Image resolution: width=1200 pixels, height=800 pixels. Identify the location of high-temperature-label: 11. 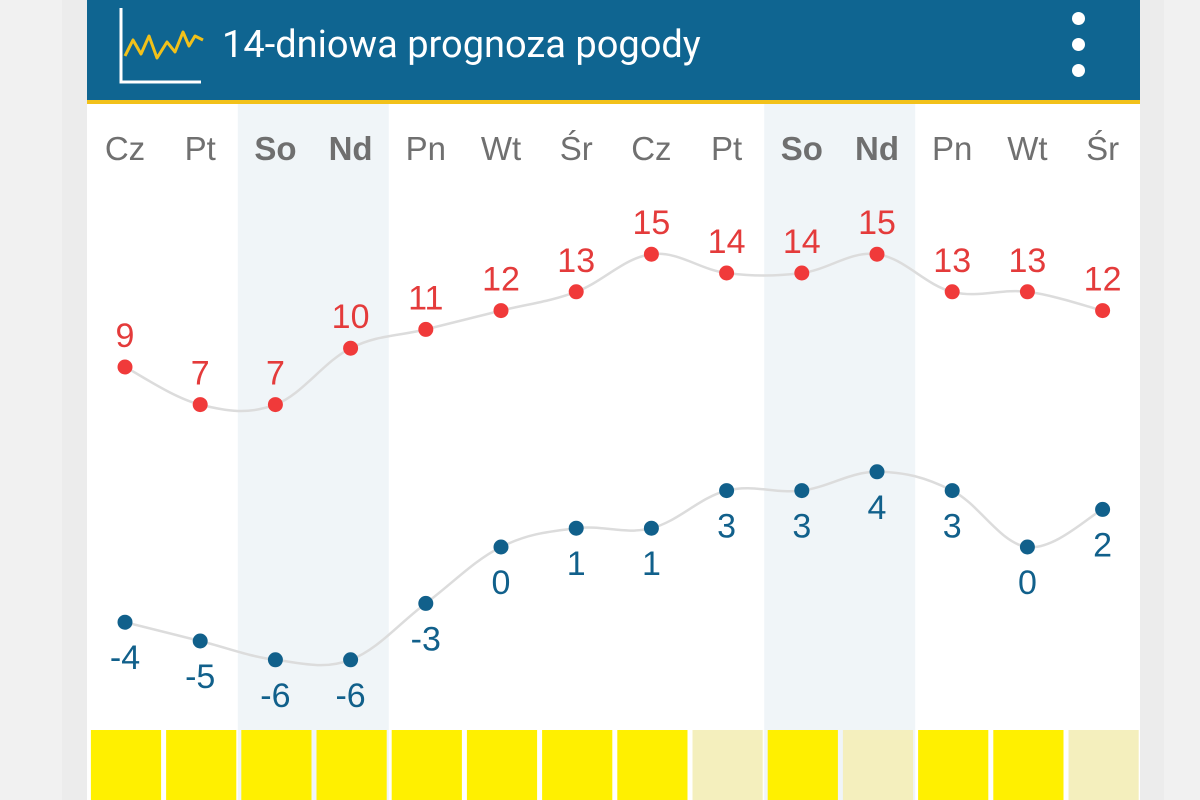
(425, 298).